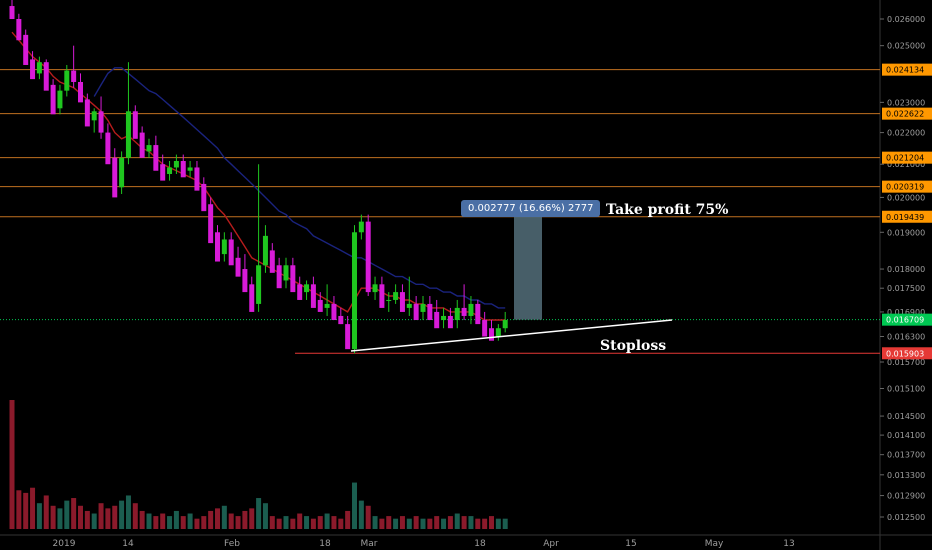  What do you see at coordinates (128, 544) in the screenshot?
I see `x-tick-label: 14` at bounding box center [128, 544].